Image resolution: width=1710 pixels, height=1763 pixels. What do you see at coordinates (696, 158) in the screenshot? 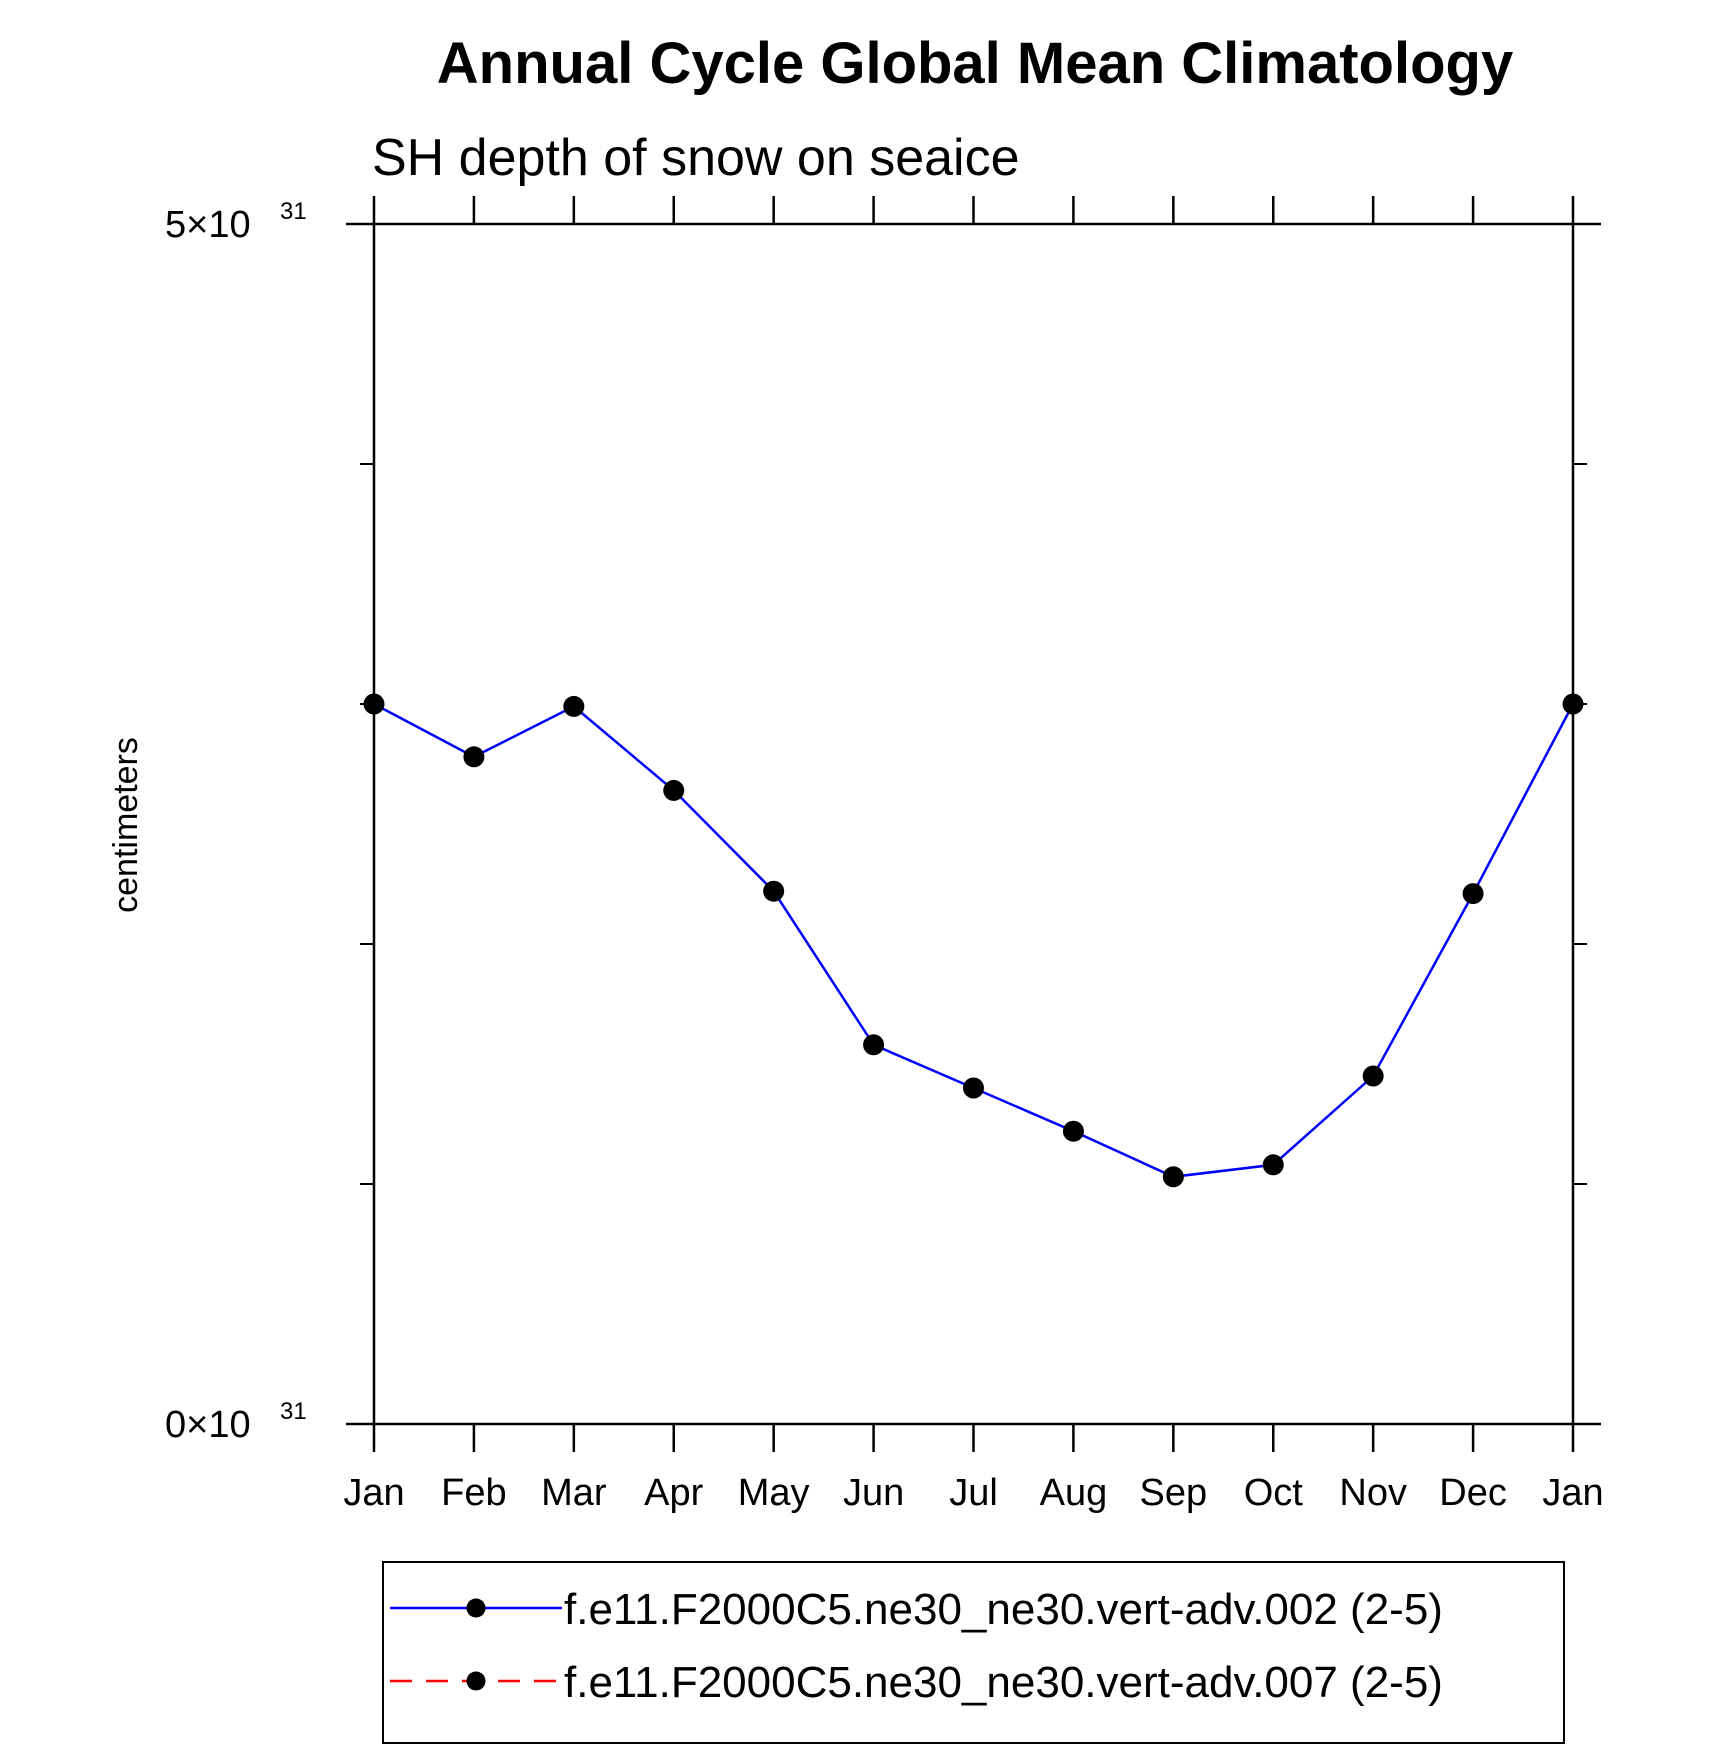
I see `chart-subtitle: SH depth of snow on seaice` at bounding box center [696, 158].